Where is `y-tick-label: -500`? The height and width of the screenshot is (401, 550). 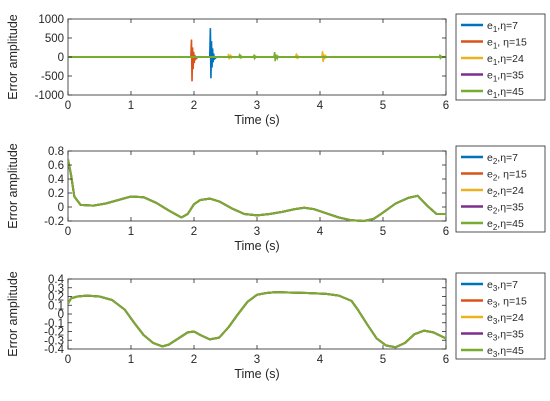 y-tick-label: -500 is located at coordinates (52, 77).